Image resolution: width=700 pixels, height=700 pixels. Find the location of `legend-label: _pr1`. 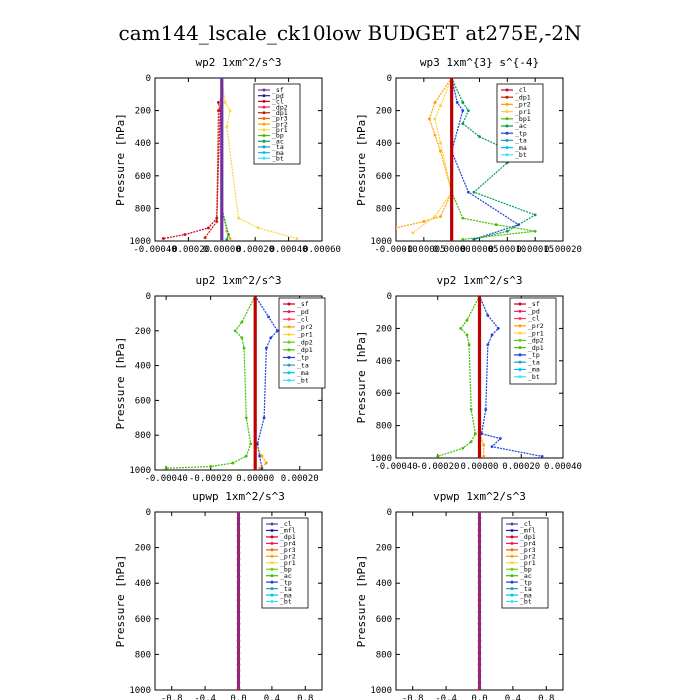

legend-label: _pr1 is located at coordinates (288, 563).